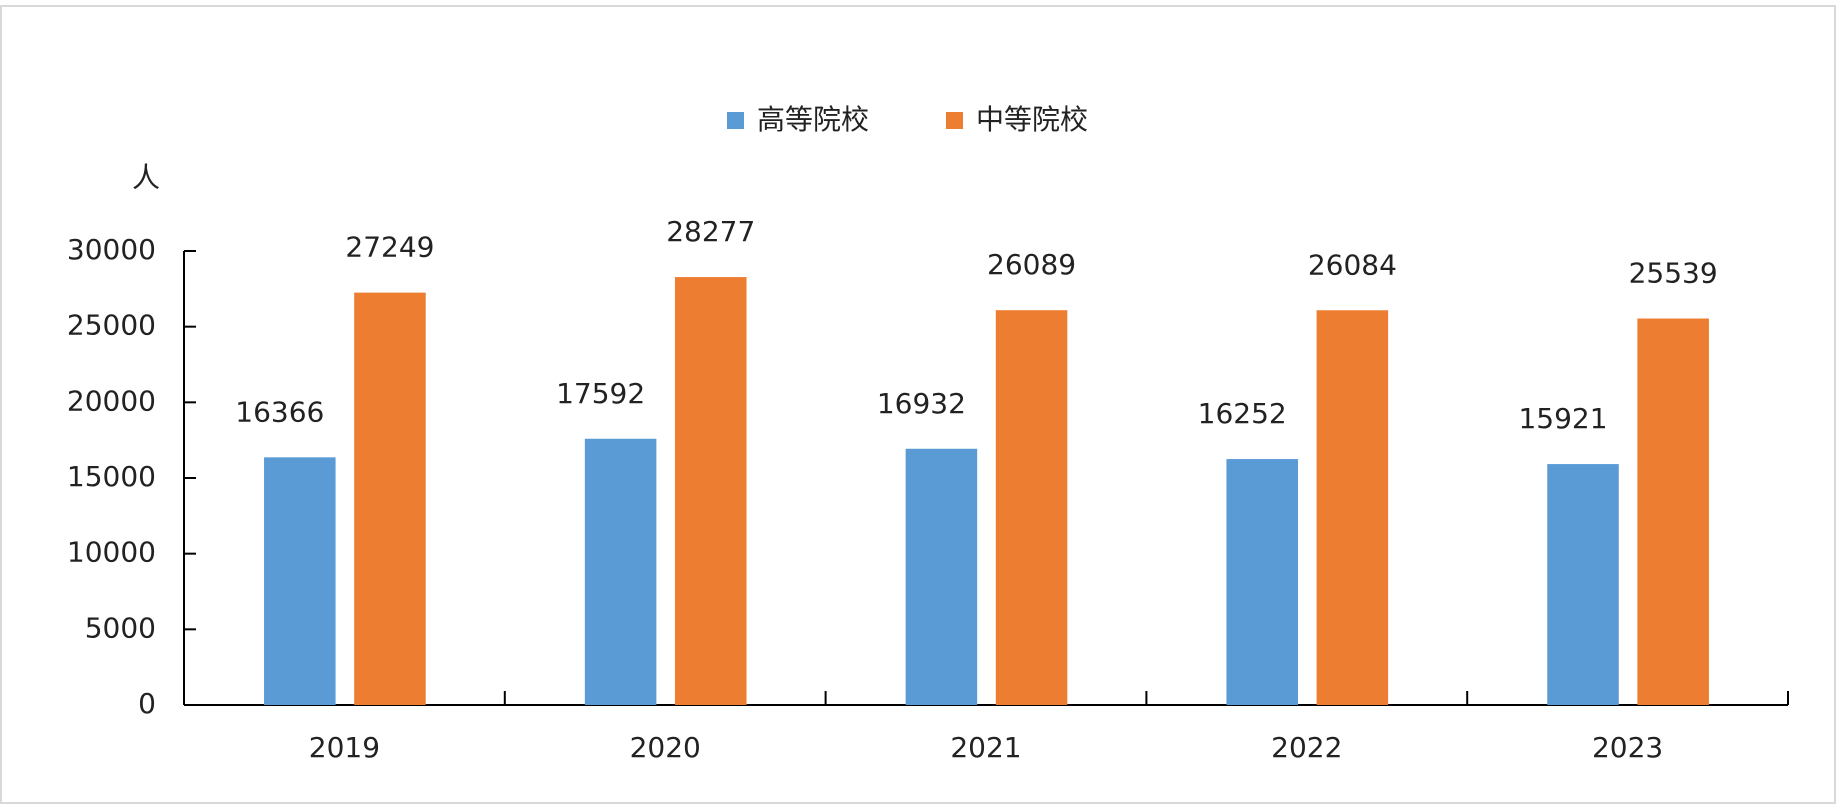 Image resolution: width=1836 pixels, height=804 pixels. Describe the element at coordinates (111, 552) in the screenshot. I see `y-tick-label: 10000` at that location.